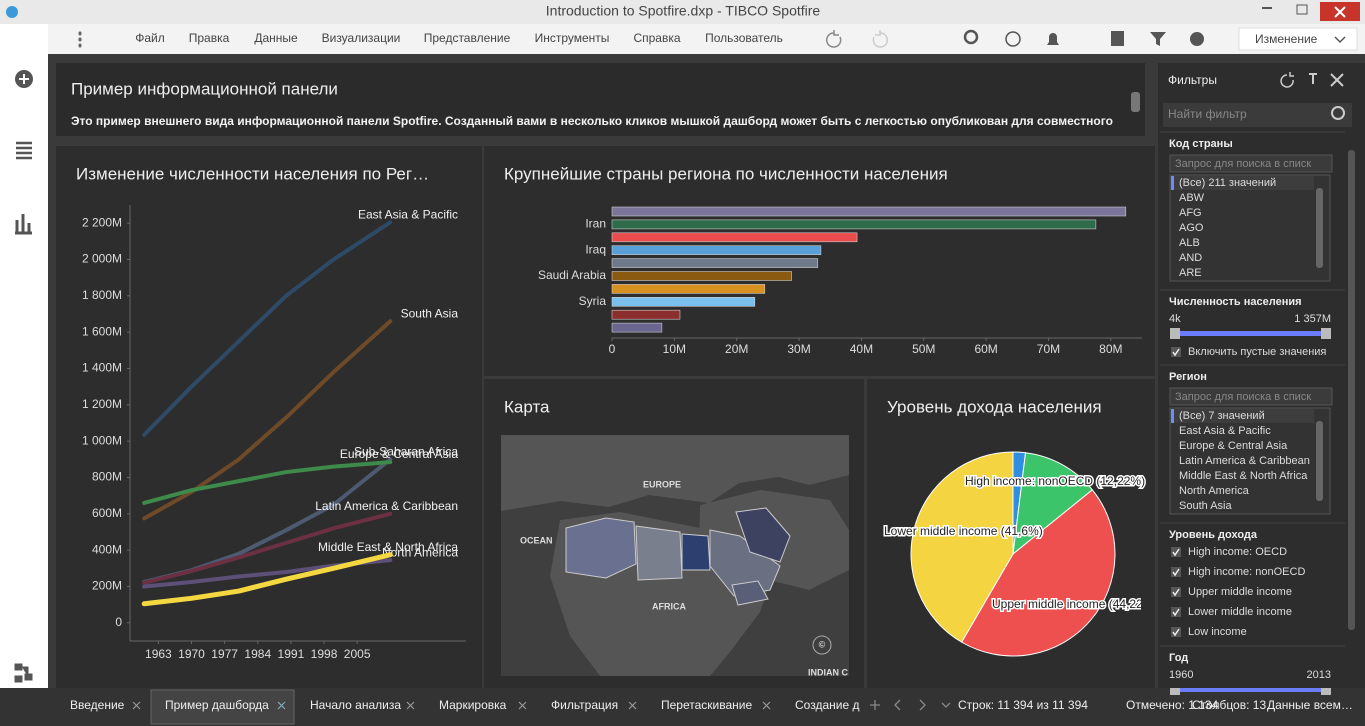  What do you see at coordinates (1117, 38) in the screenshot?
I see `bookmark-icon` at bounding box center [1117, 38].